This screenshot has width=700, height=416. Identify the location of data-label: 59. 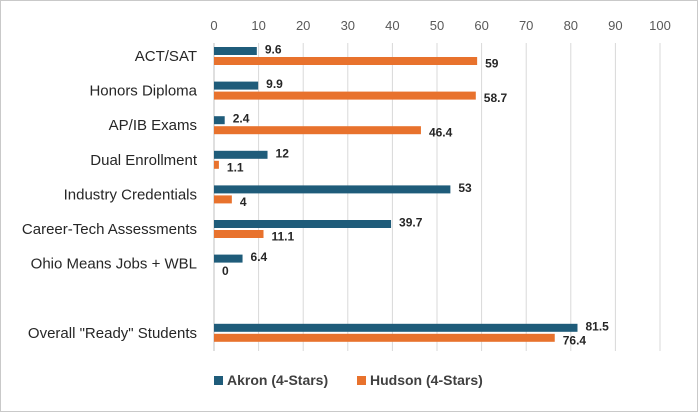
(492, 64).